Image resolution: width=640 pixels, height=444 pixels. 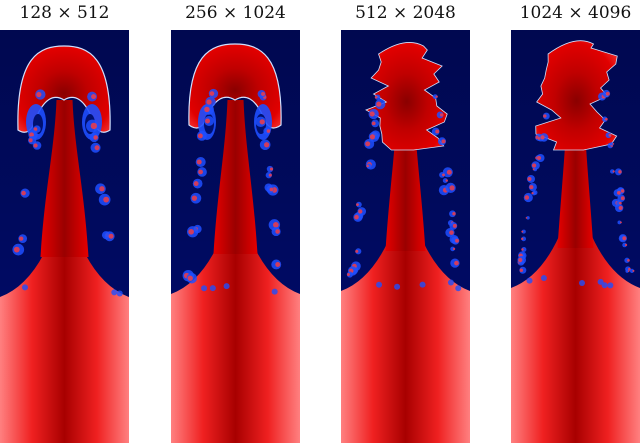 I want to click on label-panel-1: 128 × 512, so click(x=64, y=13).